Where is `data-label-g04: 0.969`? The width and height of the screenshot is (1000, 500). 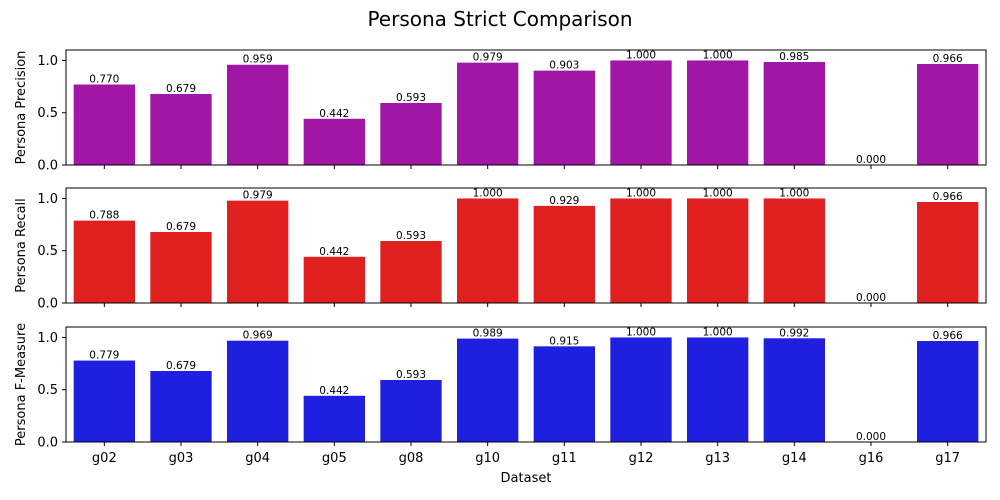 data-label-g04: 0.969 is located at coordinates (258, 336).